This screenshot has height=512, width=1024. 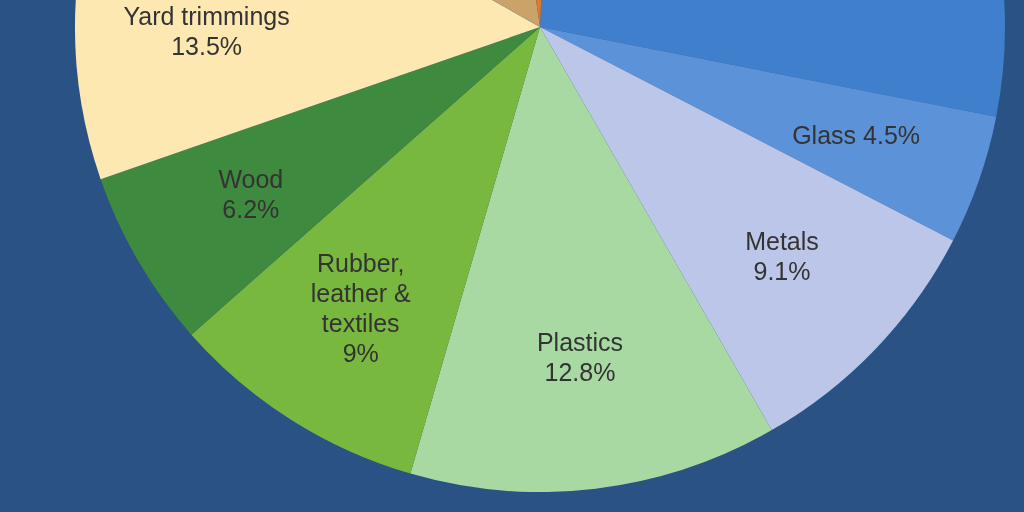 What do you see at coordinates (206, 15) in the screenshot?
I see `slice-label: Yard trimmings` at bounding box center [206, 15].